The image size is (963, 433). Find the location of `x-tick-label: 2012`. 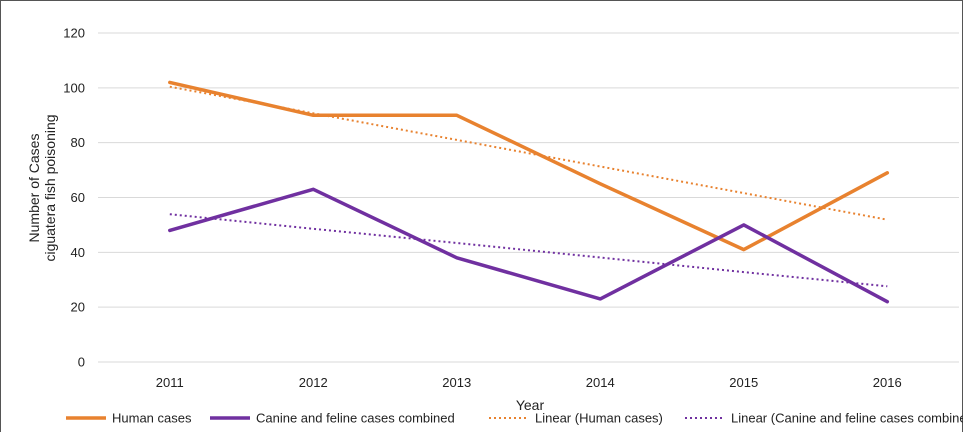

x-tick-label: 2012 is located at coordinates (313, 382).